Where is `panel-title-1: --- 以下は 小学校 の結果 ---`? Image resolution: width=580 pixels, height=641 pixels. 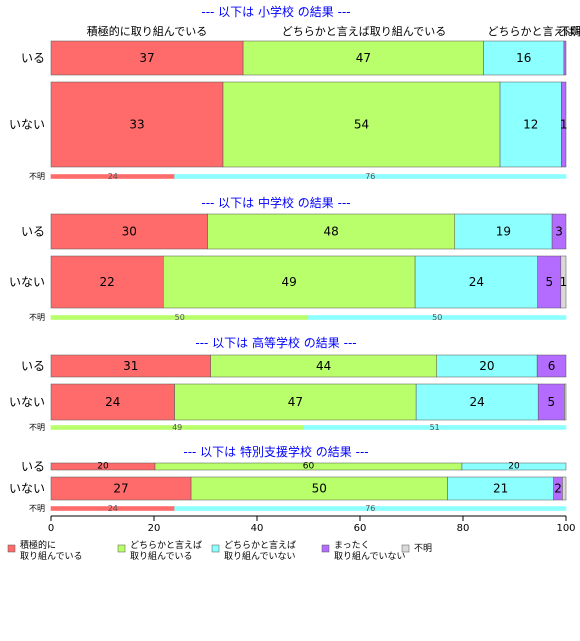 panel-title-1: --- 以下は 小学校 の結果 --- is located at coordinates (275, 11).